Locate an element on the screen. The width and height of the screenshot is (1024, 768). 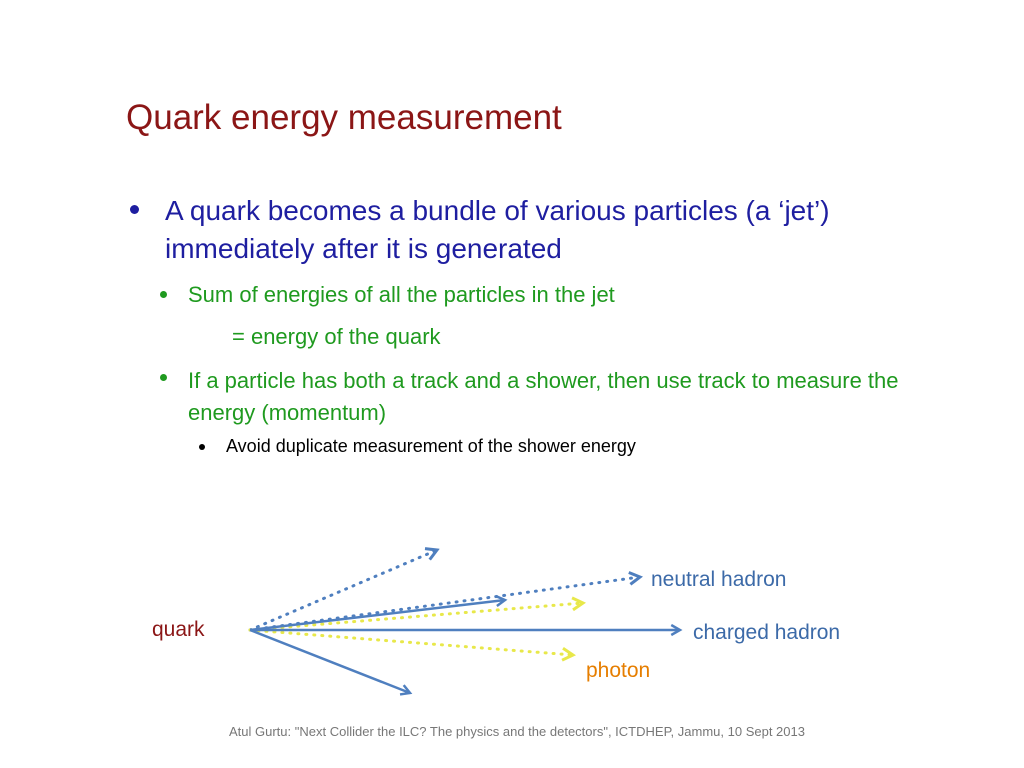
photon-label: photon is located at coordinates (618, 670).